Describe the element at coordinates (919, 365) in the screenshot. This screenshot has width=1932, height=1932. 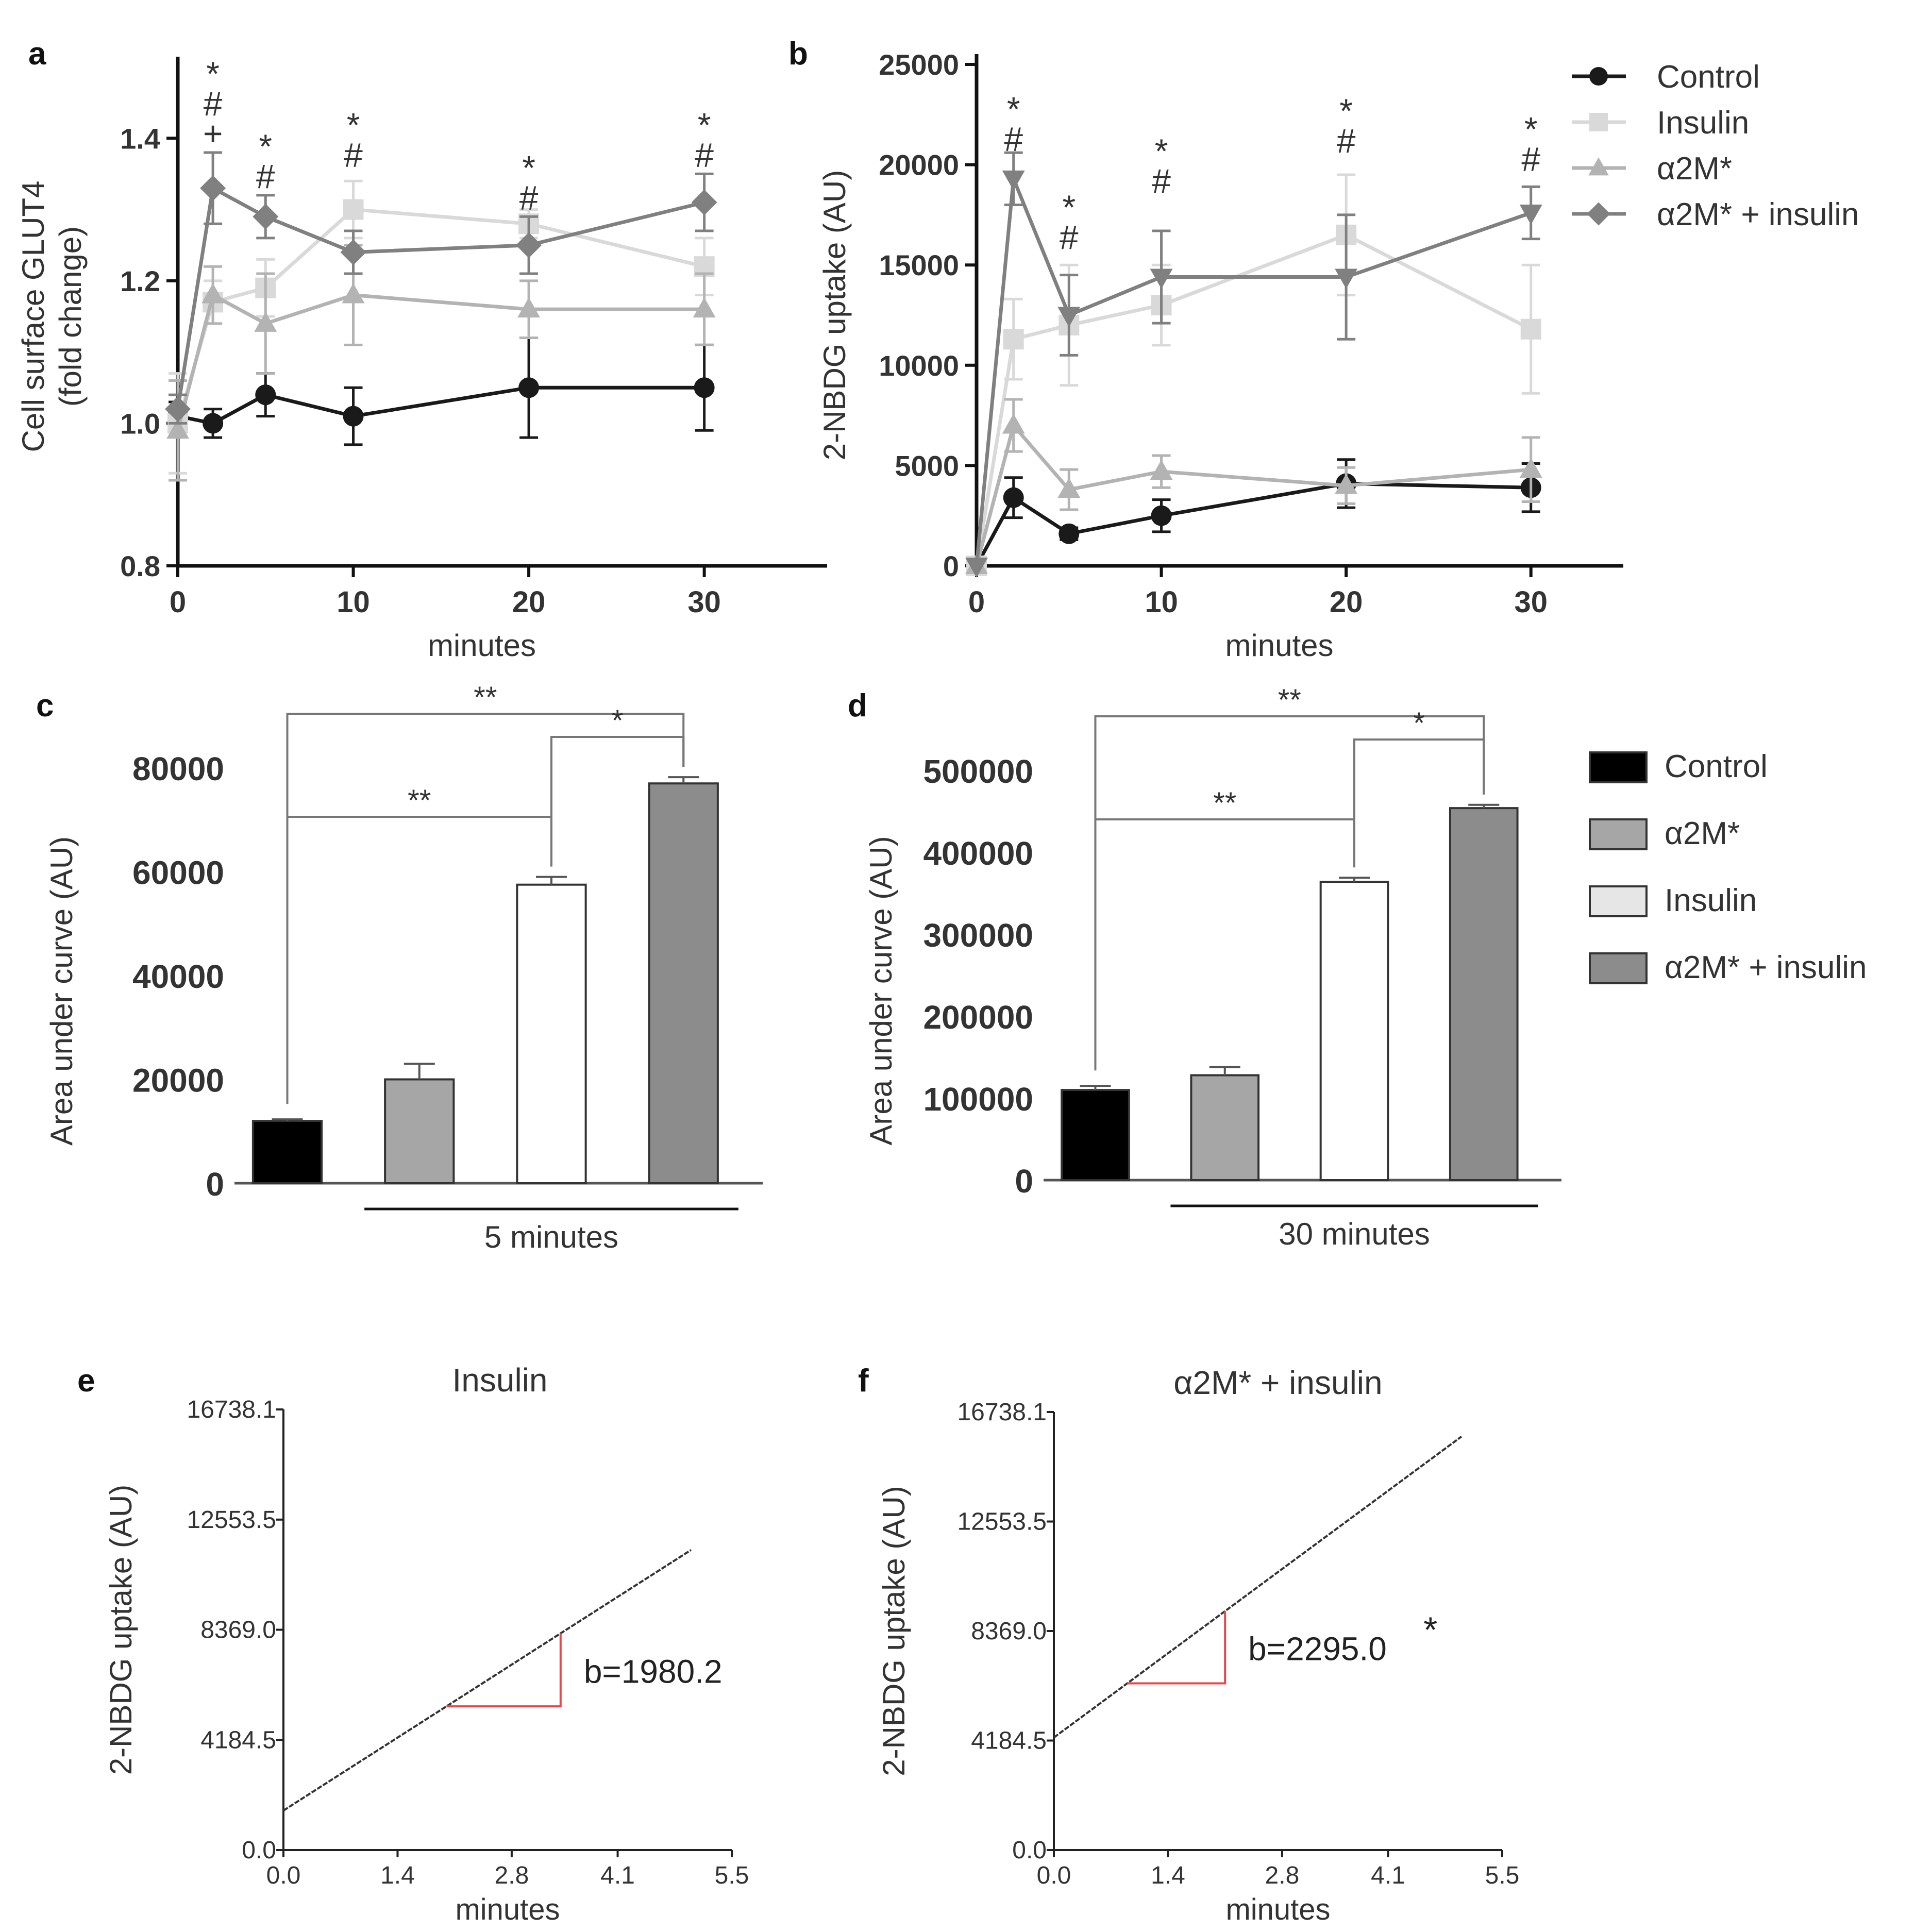
I see `y-tick-label: 10000` at that location.